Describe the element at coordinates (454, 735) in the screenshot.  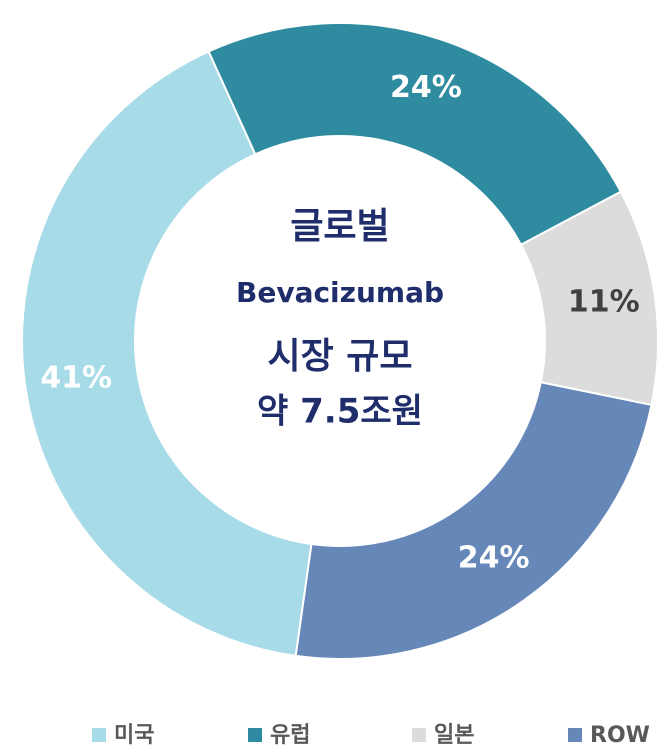
I see `legend-label: 일본` at that location.